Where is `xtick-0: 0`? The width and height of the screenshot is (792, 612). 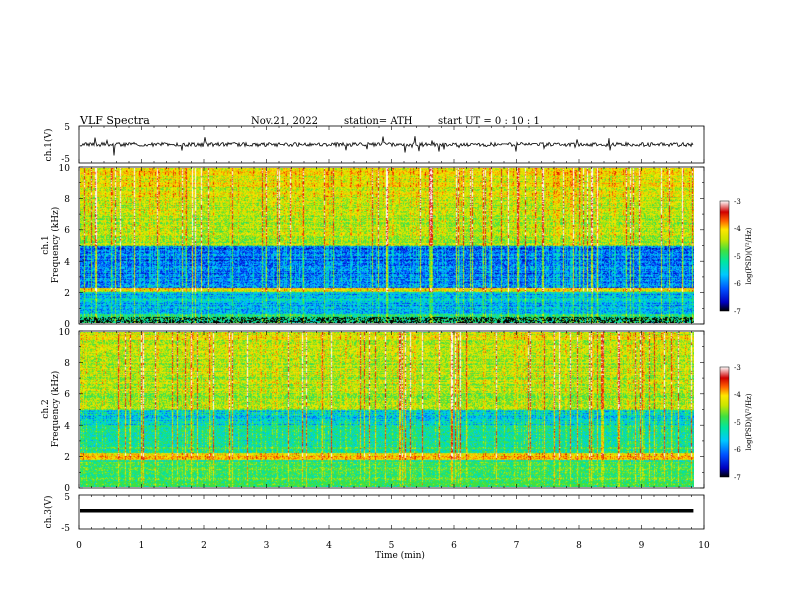 xtick-0: 0 is located at coordinates (79, 546).